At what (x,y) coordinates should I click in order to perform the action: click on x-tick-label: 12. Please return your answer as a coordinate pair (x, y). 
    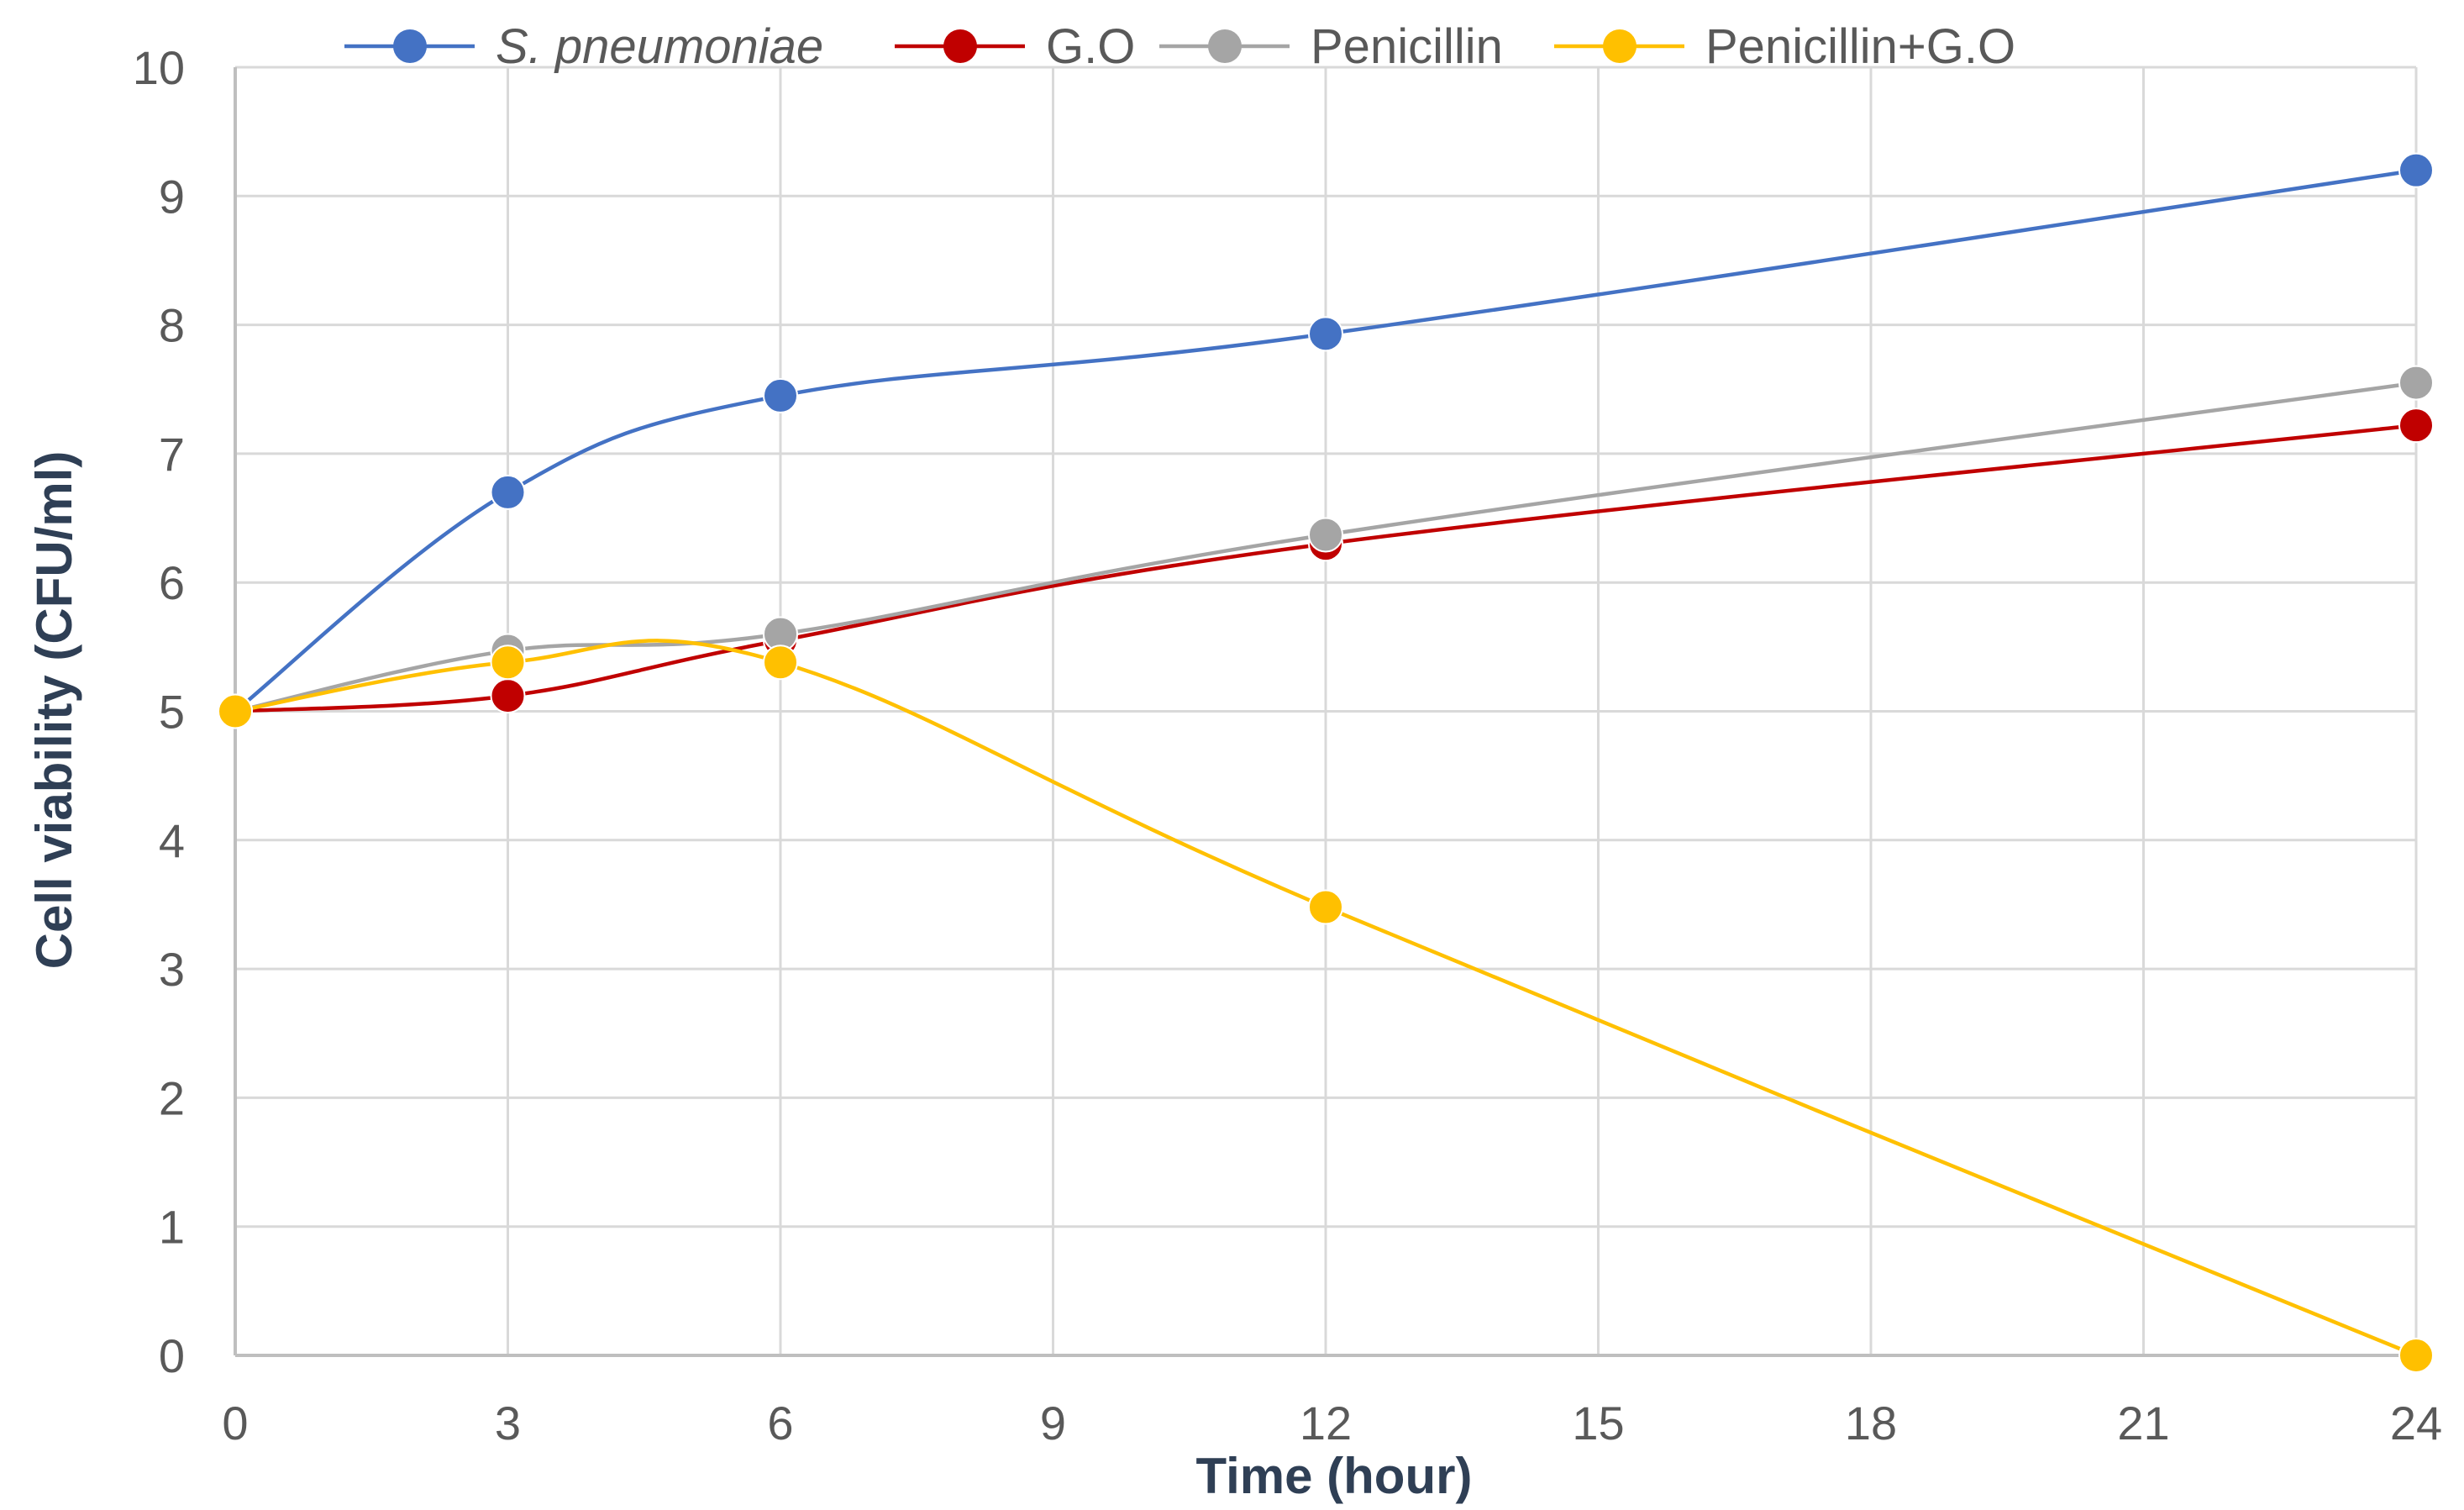
    Looking at the image, I should click on (1326, 1423).